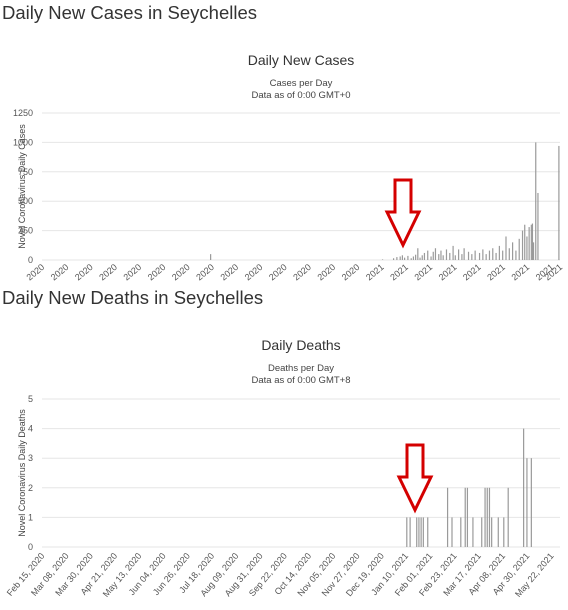 The width and height of the screenshot is (568, 610). Describe the element at coordinates (30, 517) in the screenshot. I see `deaths-y-tick-label: 1` at that location.